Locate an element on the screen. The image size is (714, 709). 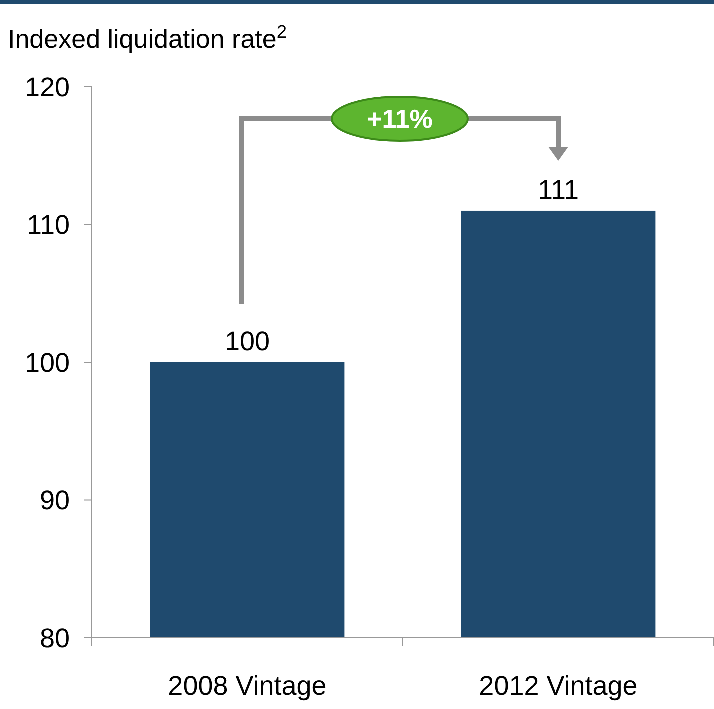
data-label: 100 is located at coordinates (247, 341).